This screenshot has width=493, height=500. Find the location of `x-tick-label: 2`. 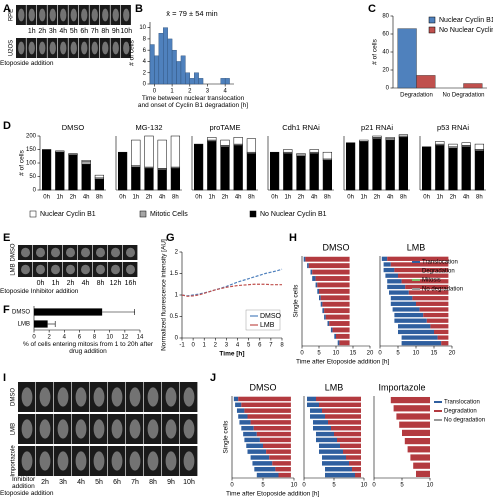

x-tick-label: 2 is located at coordinates (49, 338).